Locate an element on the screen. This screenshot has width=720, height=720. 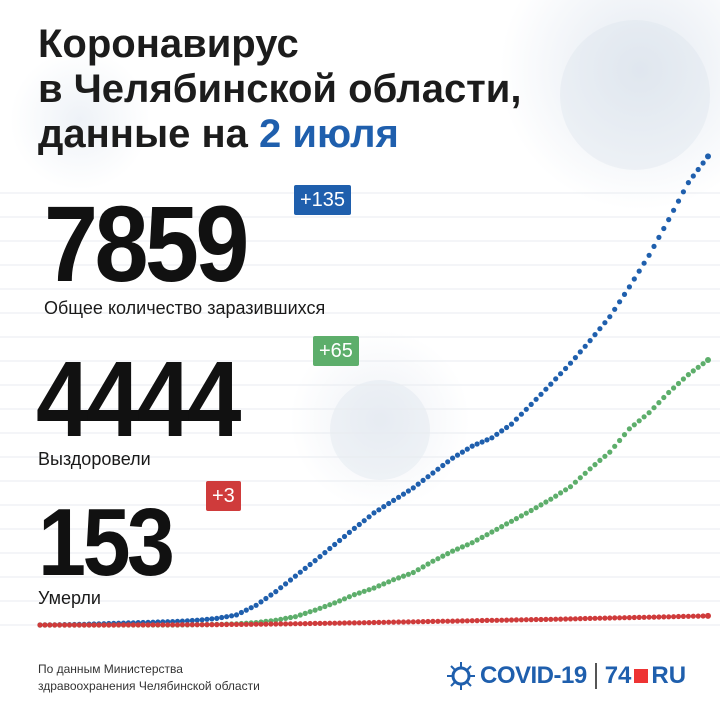
title-line-1: Коронавирус is located at coordinates (168, 44).